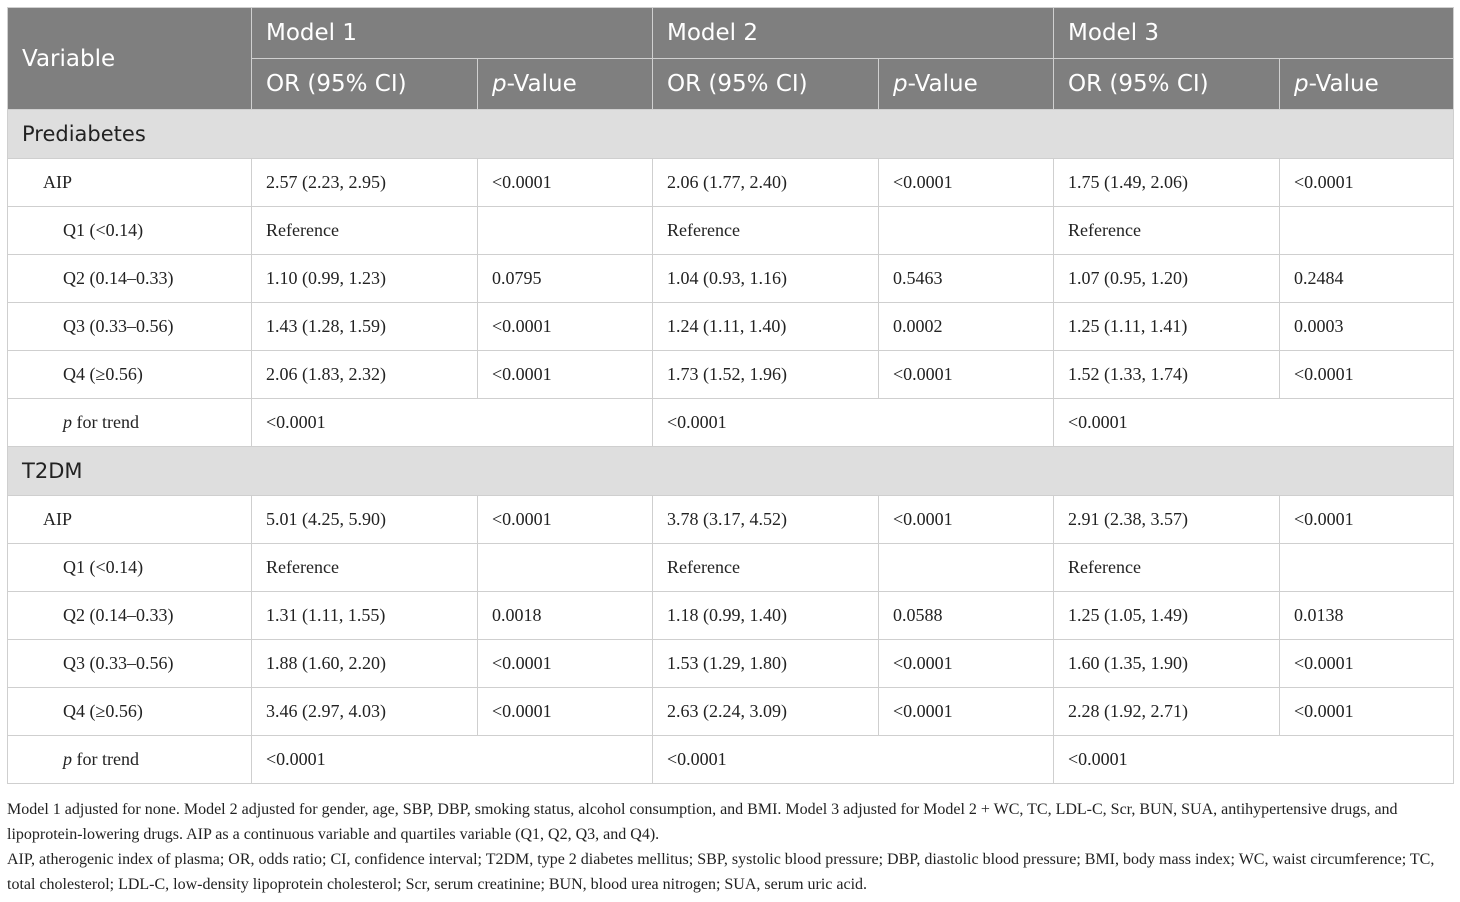  Describe the element at coordinates (364, 326) in the screenshot. I see `or-ci-cell: 1.43 (1.28, 1.59)` at that location.